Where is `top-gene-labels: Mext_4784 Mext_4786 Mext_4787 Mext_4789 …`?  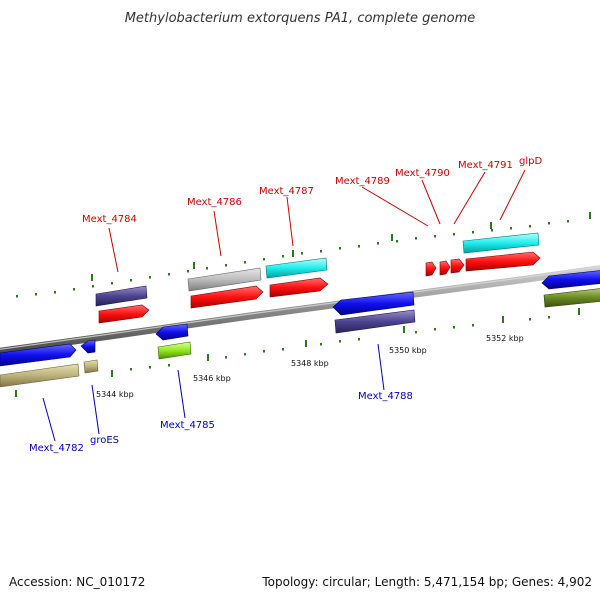 top-gene-labels: Mext_4784 Mext_4786 Mext_4787 Mext_4789 … is located at coordinates (312, 190).